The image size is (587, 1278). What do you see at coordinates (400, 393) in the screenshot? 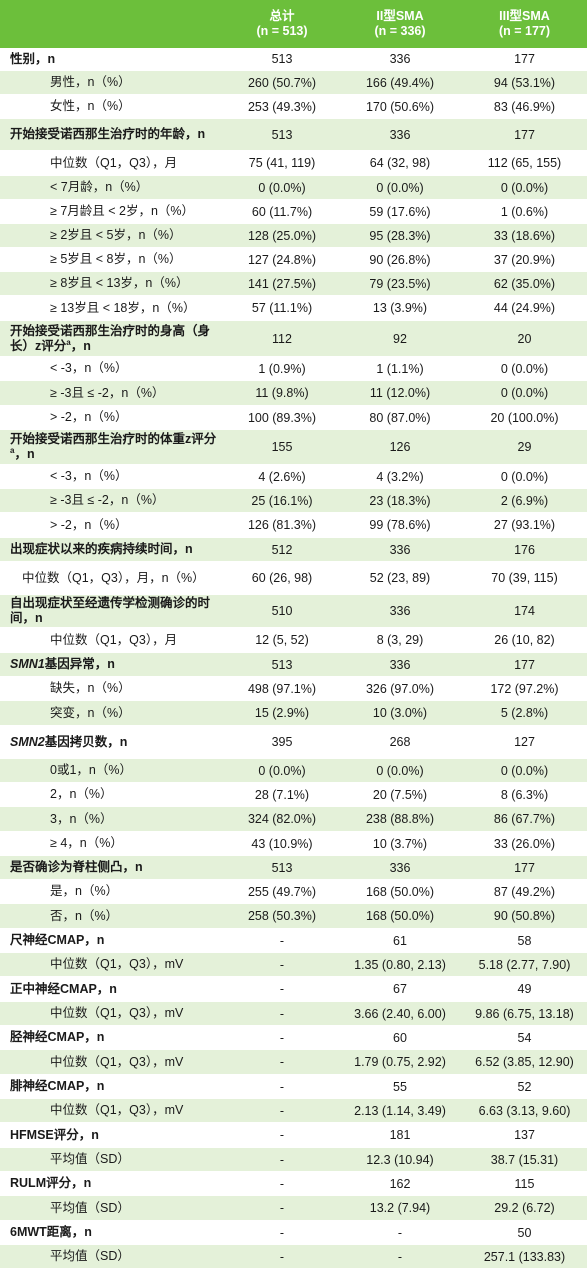
I see `value-sma-type2: 11 (12.0%)` at bounding box center [400, 393].